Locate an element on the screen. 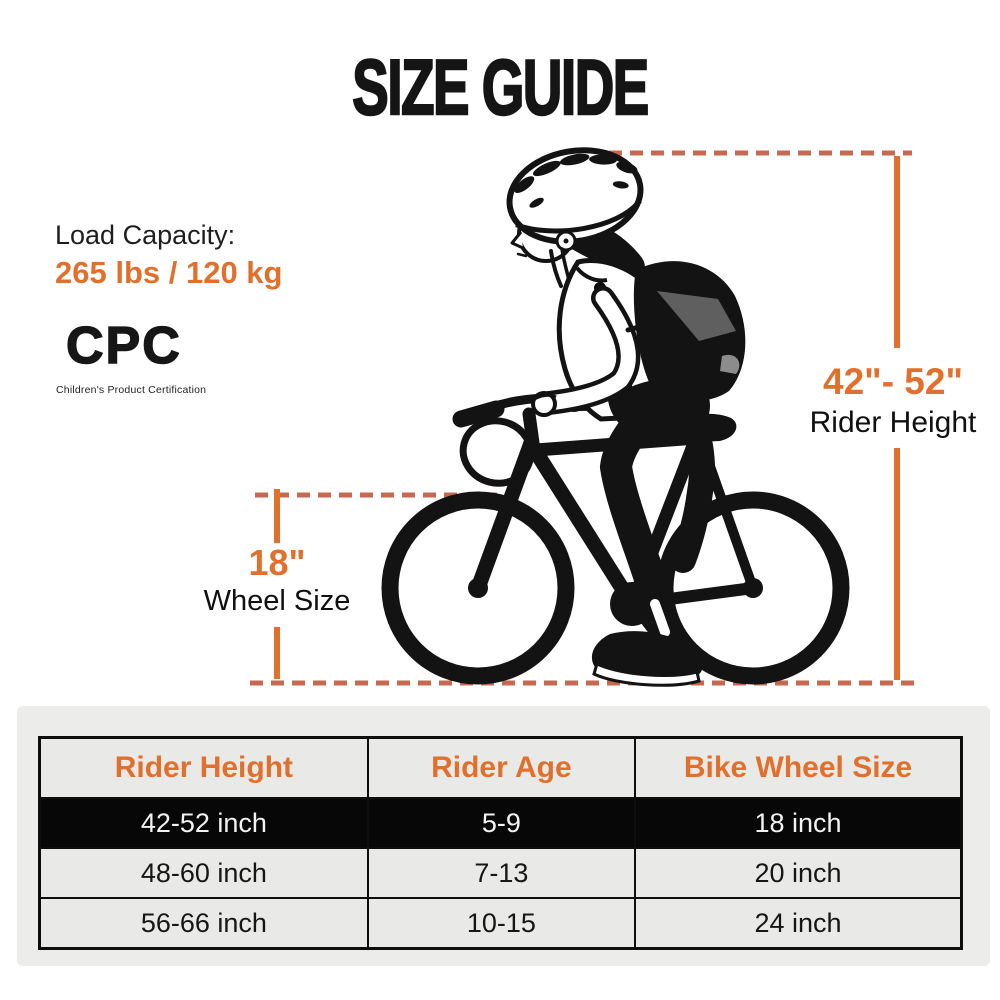 Image resolution: width=1000 pixels, height=1000 pixels. cpc-certification-mark: CPC is located at coordinates (123, 346).